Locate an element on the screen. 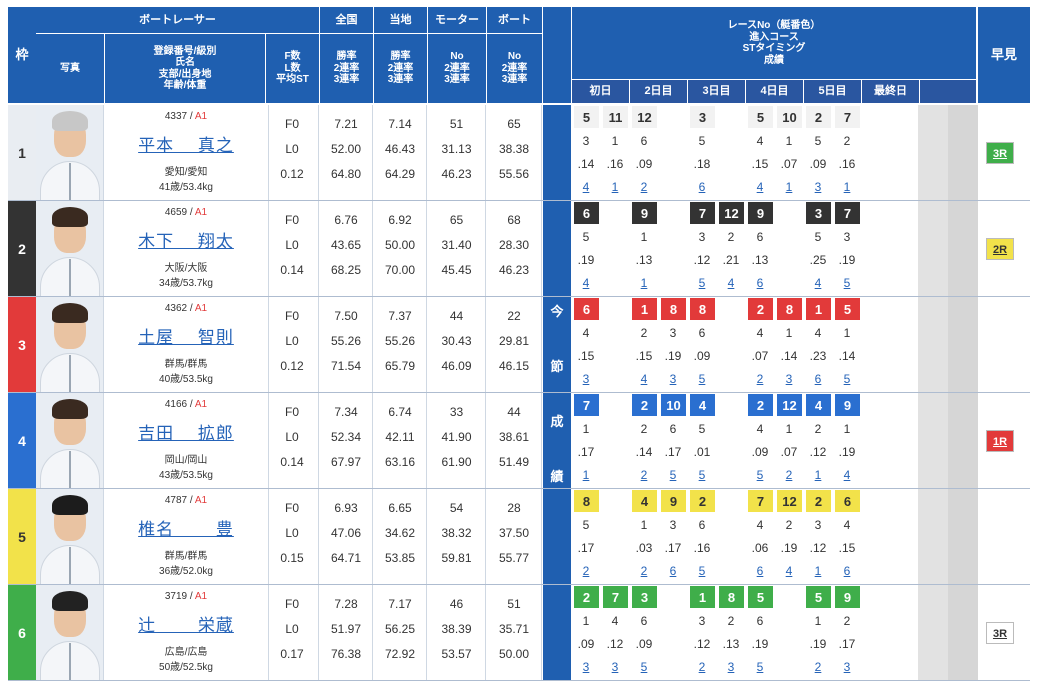 This screenshot has height=688, width=1042. racer-name: 椎名 豊 is located at coordinates (186, 529).